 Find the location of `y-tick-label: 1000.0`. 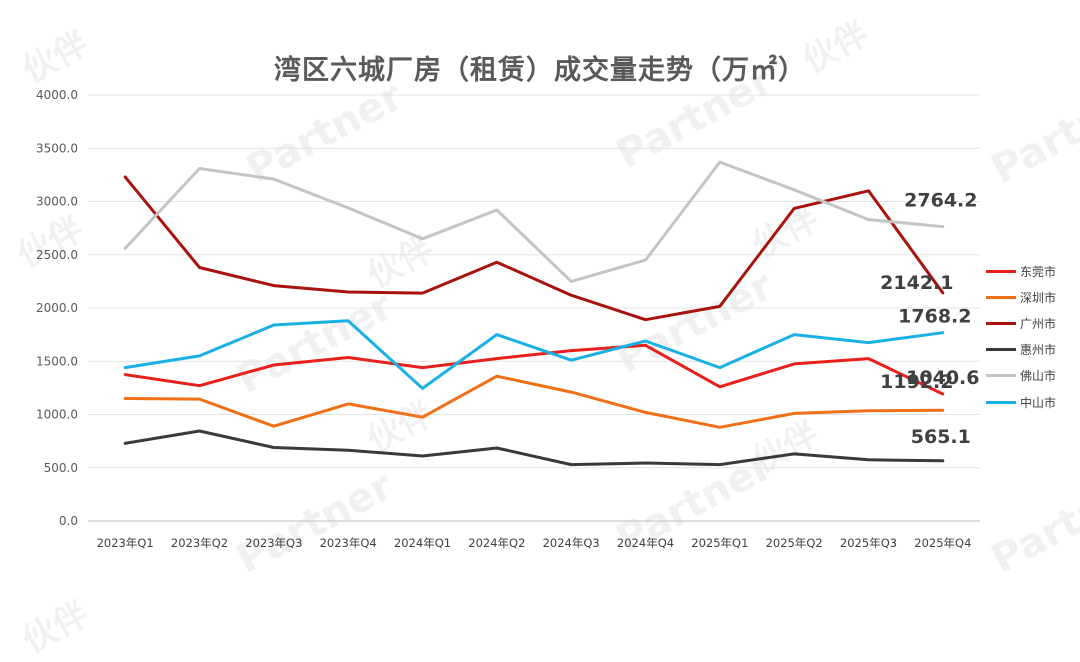

y-tick-label: 1000.0 is located at coordinates (57, 415).